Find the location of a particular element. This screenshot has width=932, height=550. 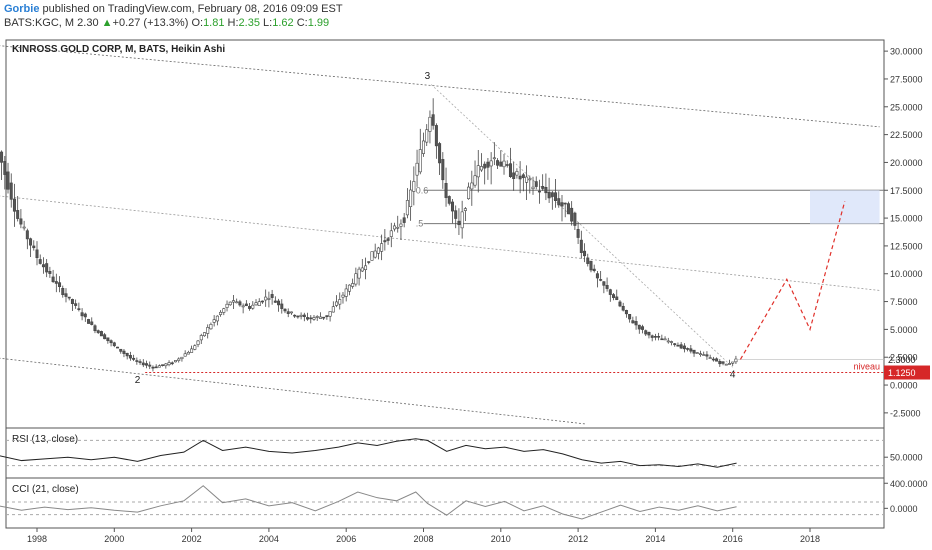

high-label: H: is located at coordinates (233, 23).